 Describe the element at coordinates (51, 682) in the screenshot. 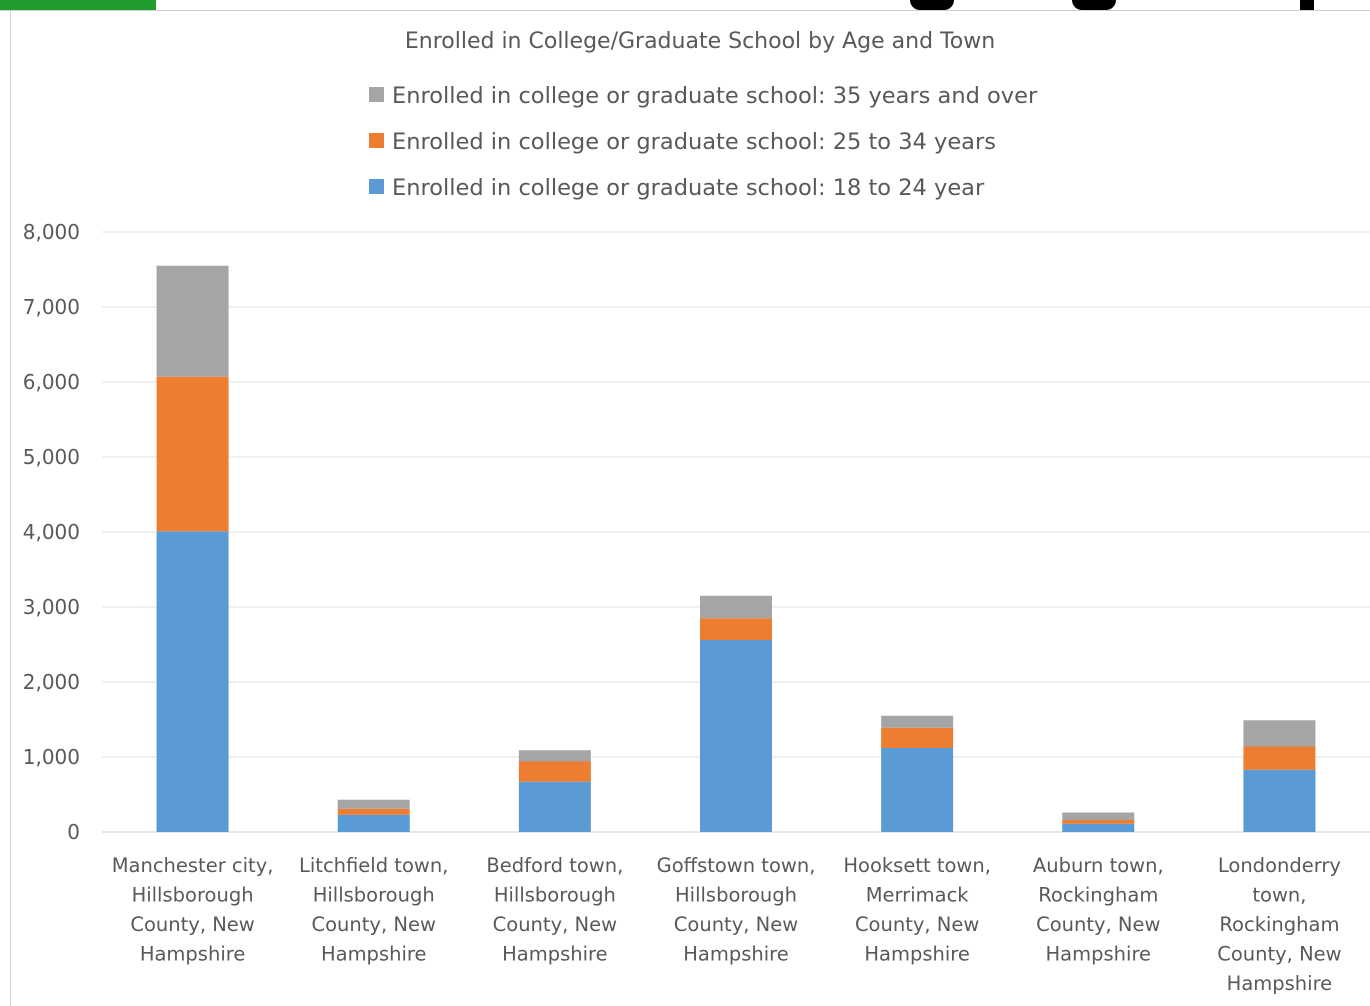

I see `y-tick-label: 2,000` at that location.